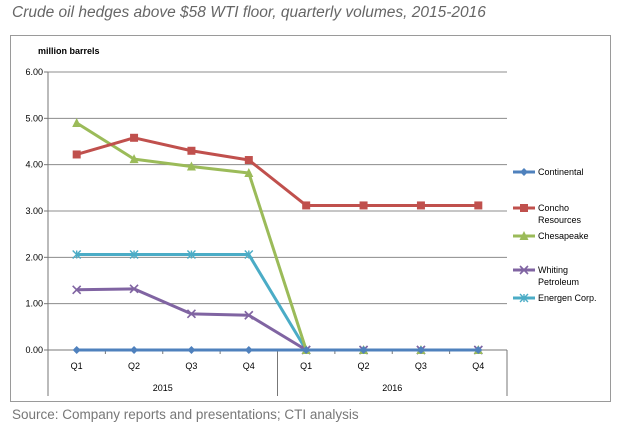 Image resolution: width=641 pixels, height=434 pixels. I want to click on legend-marker-energen-corp, so click(524, 298).